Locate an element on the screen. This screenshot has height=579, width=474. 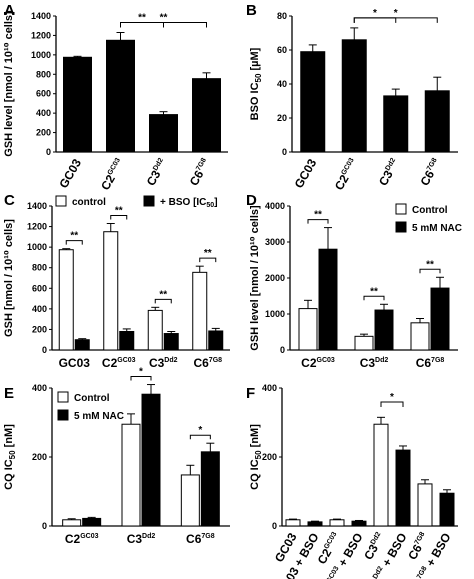
y-axis-label: GSH [nmol / 10¹⁰ cells] is located at coordinates (9, 278).